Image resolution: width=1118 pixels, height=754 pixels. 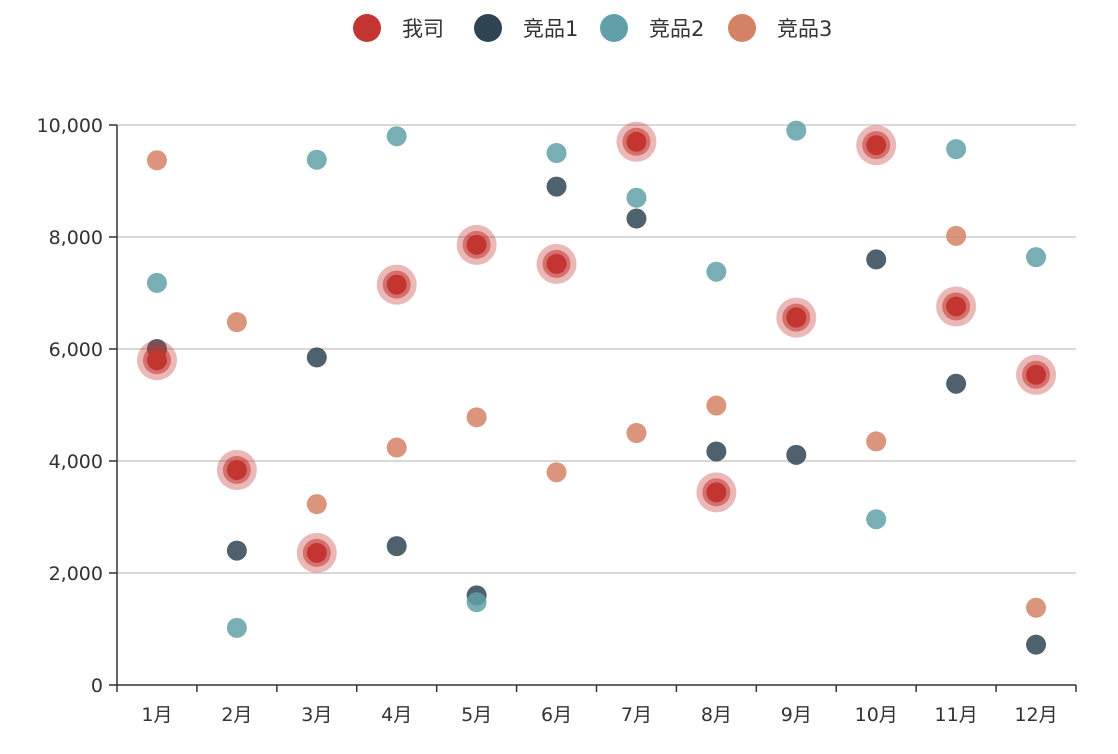 I want to click on x-tick-label: 7月, so click(x=636, y=715).